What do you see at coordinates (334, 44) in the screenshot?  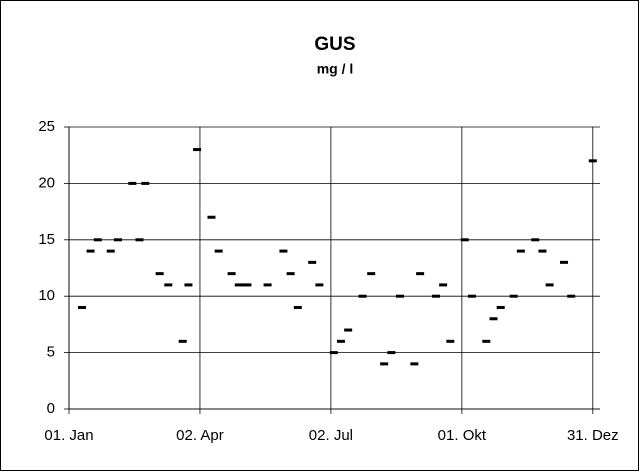 I see `chart-title: GUS` at bounding box center [334, 44].